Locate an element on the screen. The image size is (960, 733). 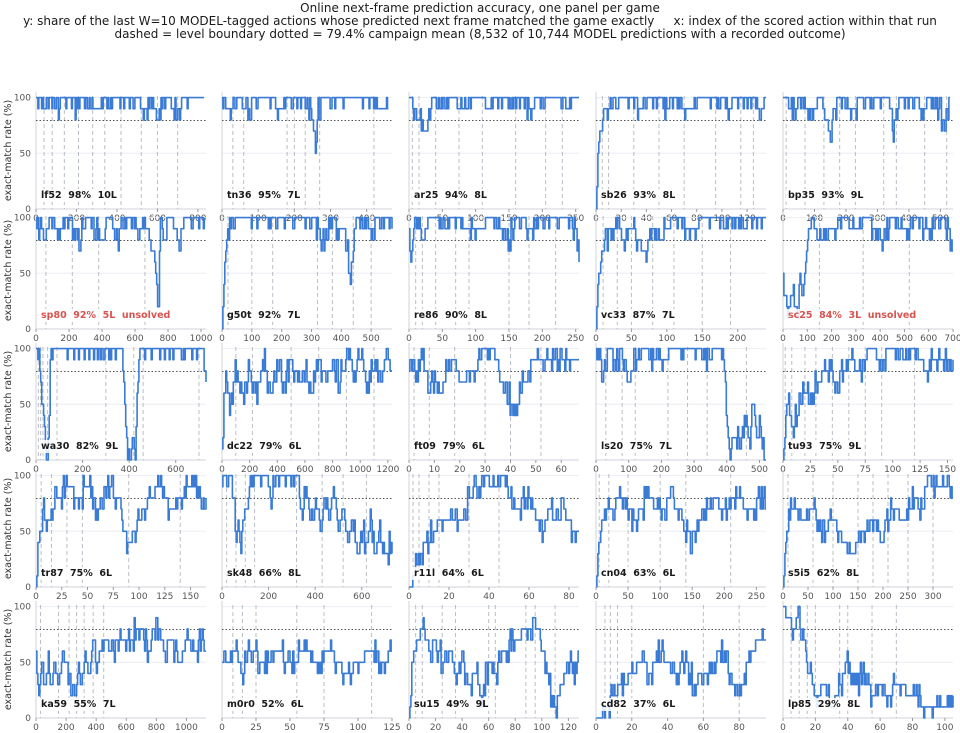
panel-label: dc22 79% 6L is located at coordinates (264, 446).